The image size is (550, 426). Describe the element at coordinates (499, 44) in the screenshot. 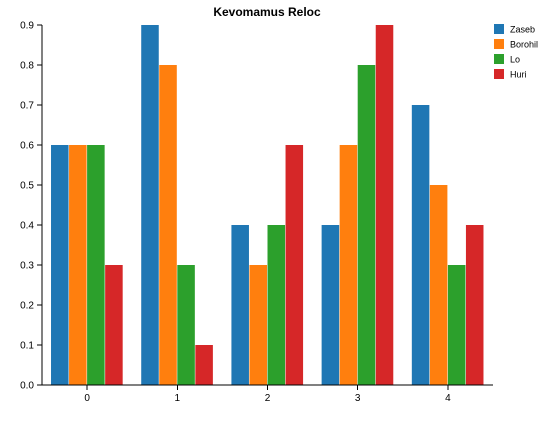

I see `legend-swatch-borohil` at that location.